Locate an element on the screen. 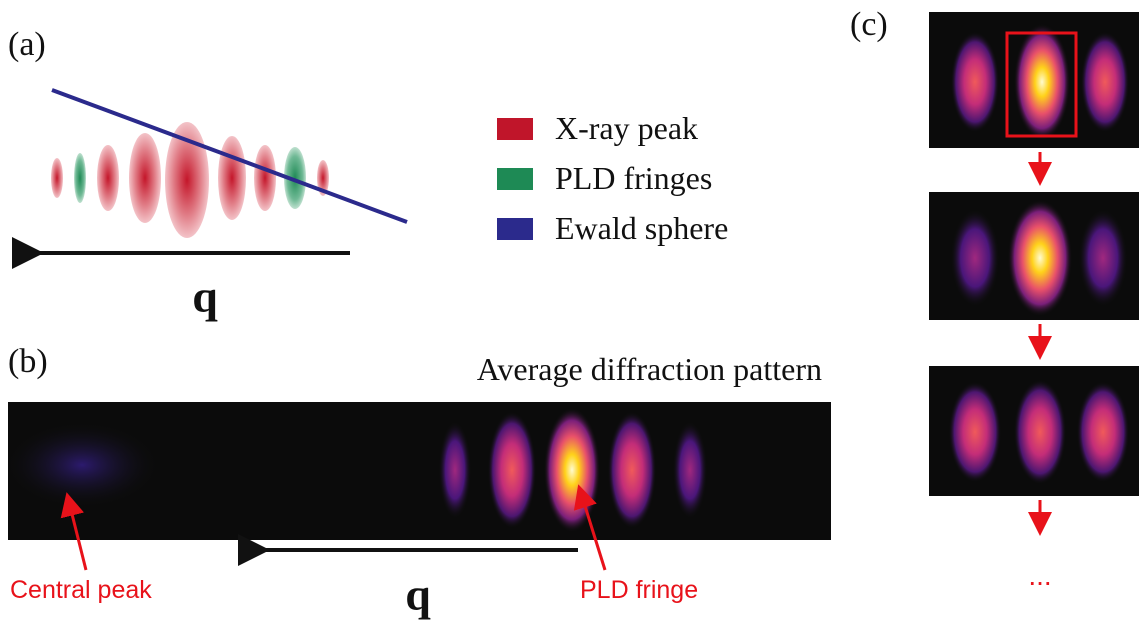 This screenshot has height=621, width=1139. legend-label: Ewald sphere is located at coordinates (641, 228).